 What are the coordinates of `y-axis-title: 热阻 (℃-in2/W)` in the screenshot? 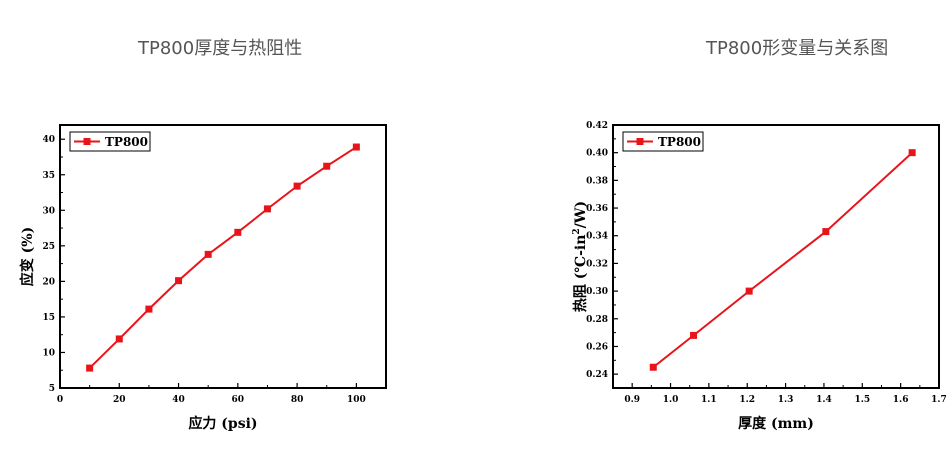 It's located at (580, 256).